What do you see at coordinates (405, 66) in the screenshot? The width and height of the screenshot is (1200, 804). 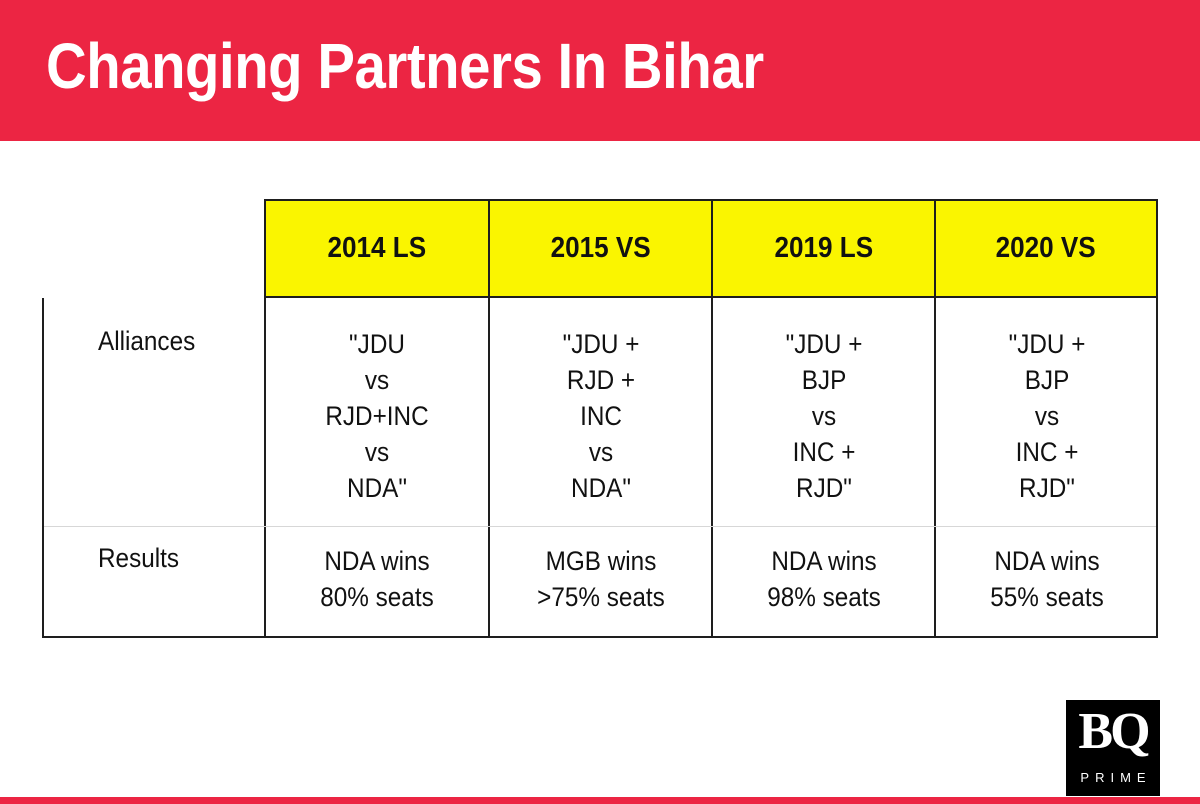 I see `page-title: Changing Partners In Bihar` at bounding box center [405, 66].